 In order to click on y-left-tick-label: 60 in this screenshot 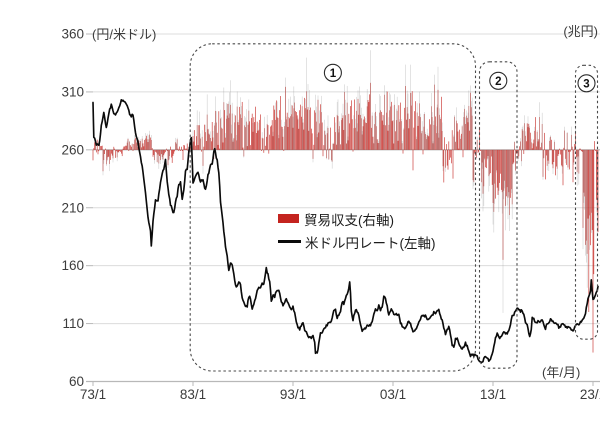, I will do `click(76, 381)`.